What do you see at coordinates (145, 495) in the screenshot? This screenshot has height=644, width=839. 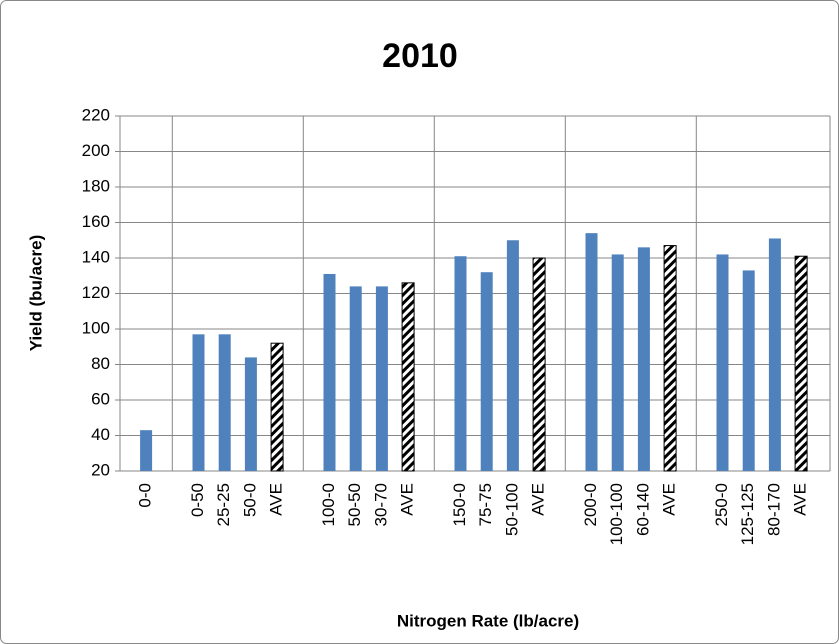 I see `x-tick-label: 0-0` at bounding box center [145, 495].